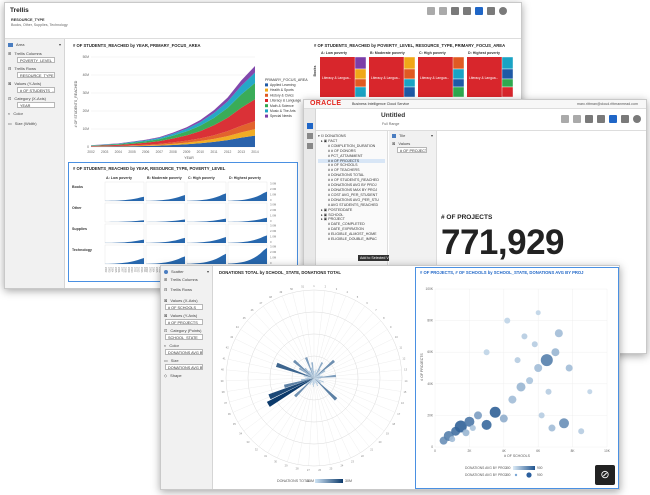  Describe the element at coordinates (333, 219) in the screenshot. I see `tree-item: ▸ ▣ PROJECT` at that location.